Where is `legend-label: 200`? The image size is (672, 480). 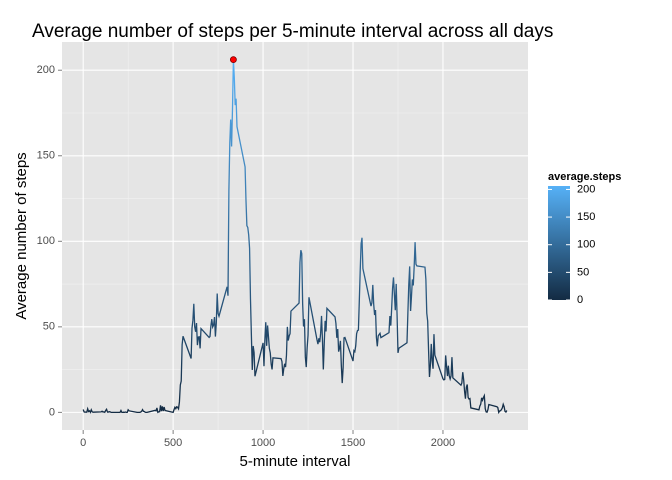
legend-label: 200 is located at coordinates (586, 189).